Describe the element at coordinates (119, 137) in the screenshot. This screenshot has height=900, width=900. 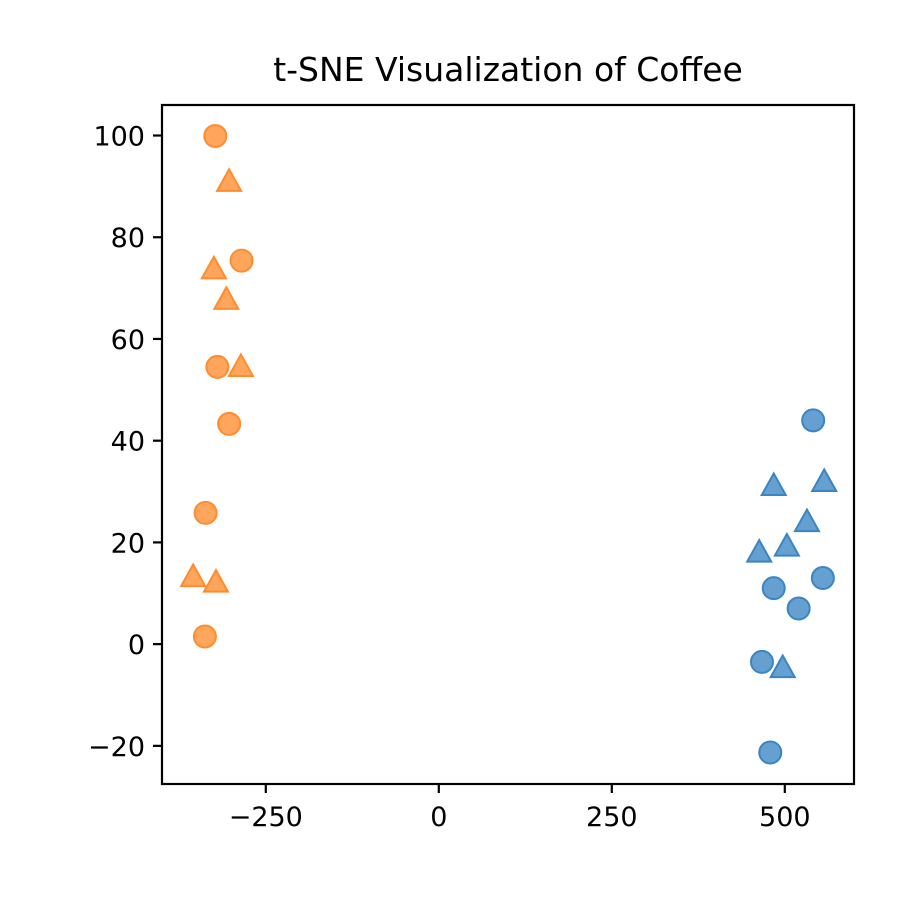
I see `y-tick-label: 100` at that location.